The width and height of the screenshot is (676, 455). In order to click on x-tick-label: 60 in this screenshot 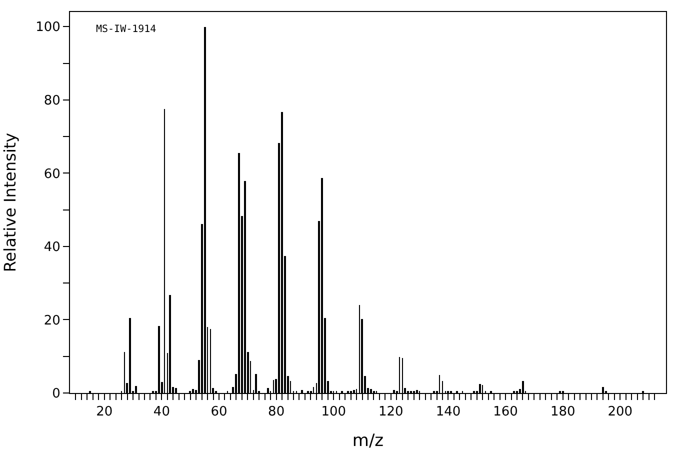, I will do `click(219, 412)`.